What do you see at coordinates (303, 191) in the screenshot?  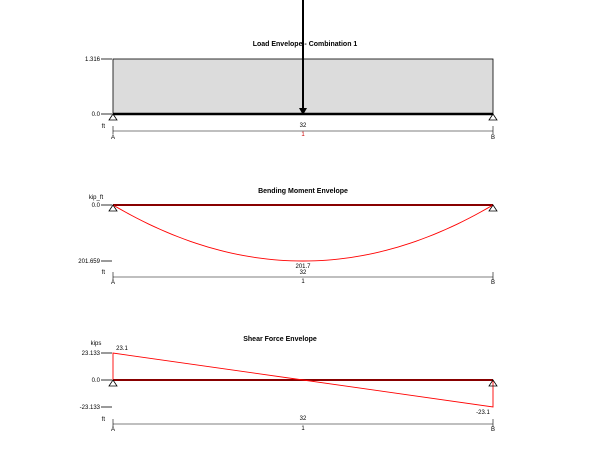 I see `moment-title: Bending Moment Envelope` at bounding box center [303, 191].